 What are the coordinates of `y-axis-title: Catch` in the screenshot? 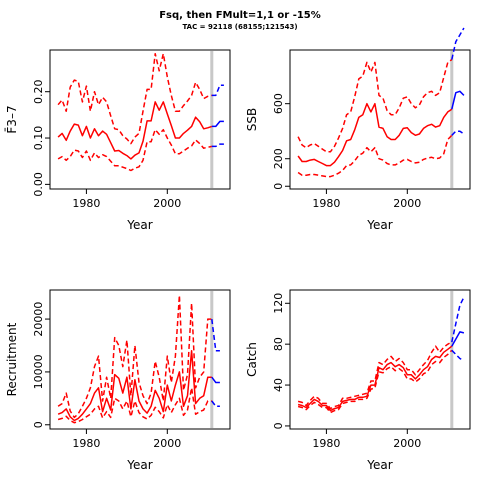 It's located at (252, 359).